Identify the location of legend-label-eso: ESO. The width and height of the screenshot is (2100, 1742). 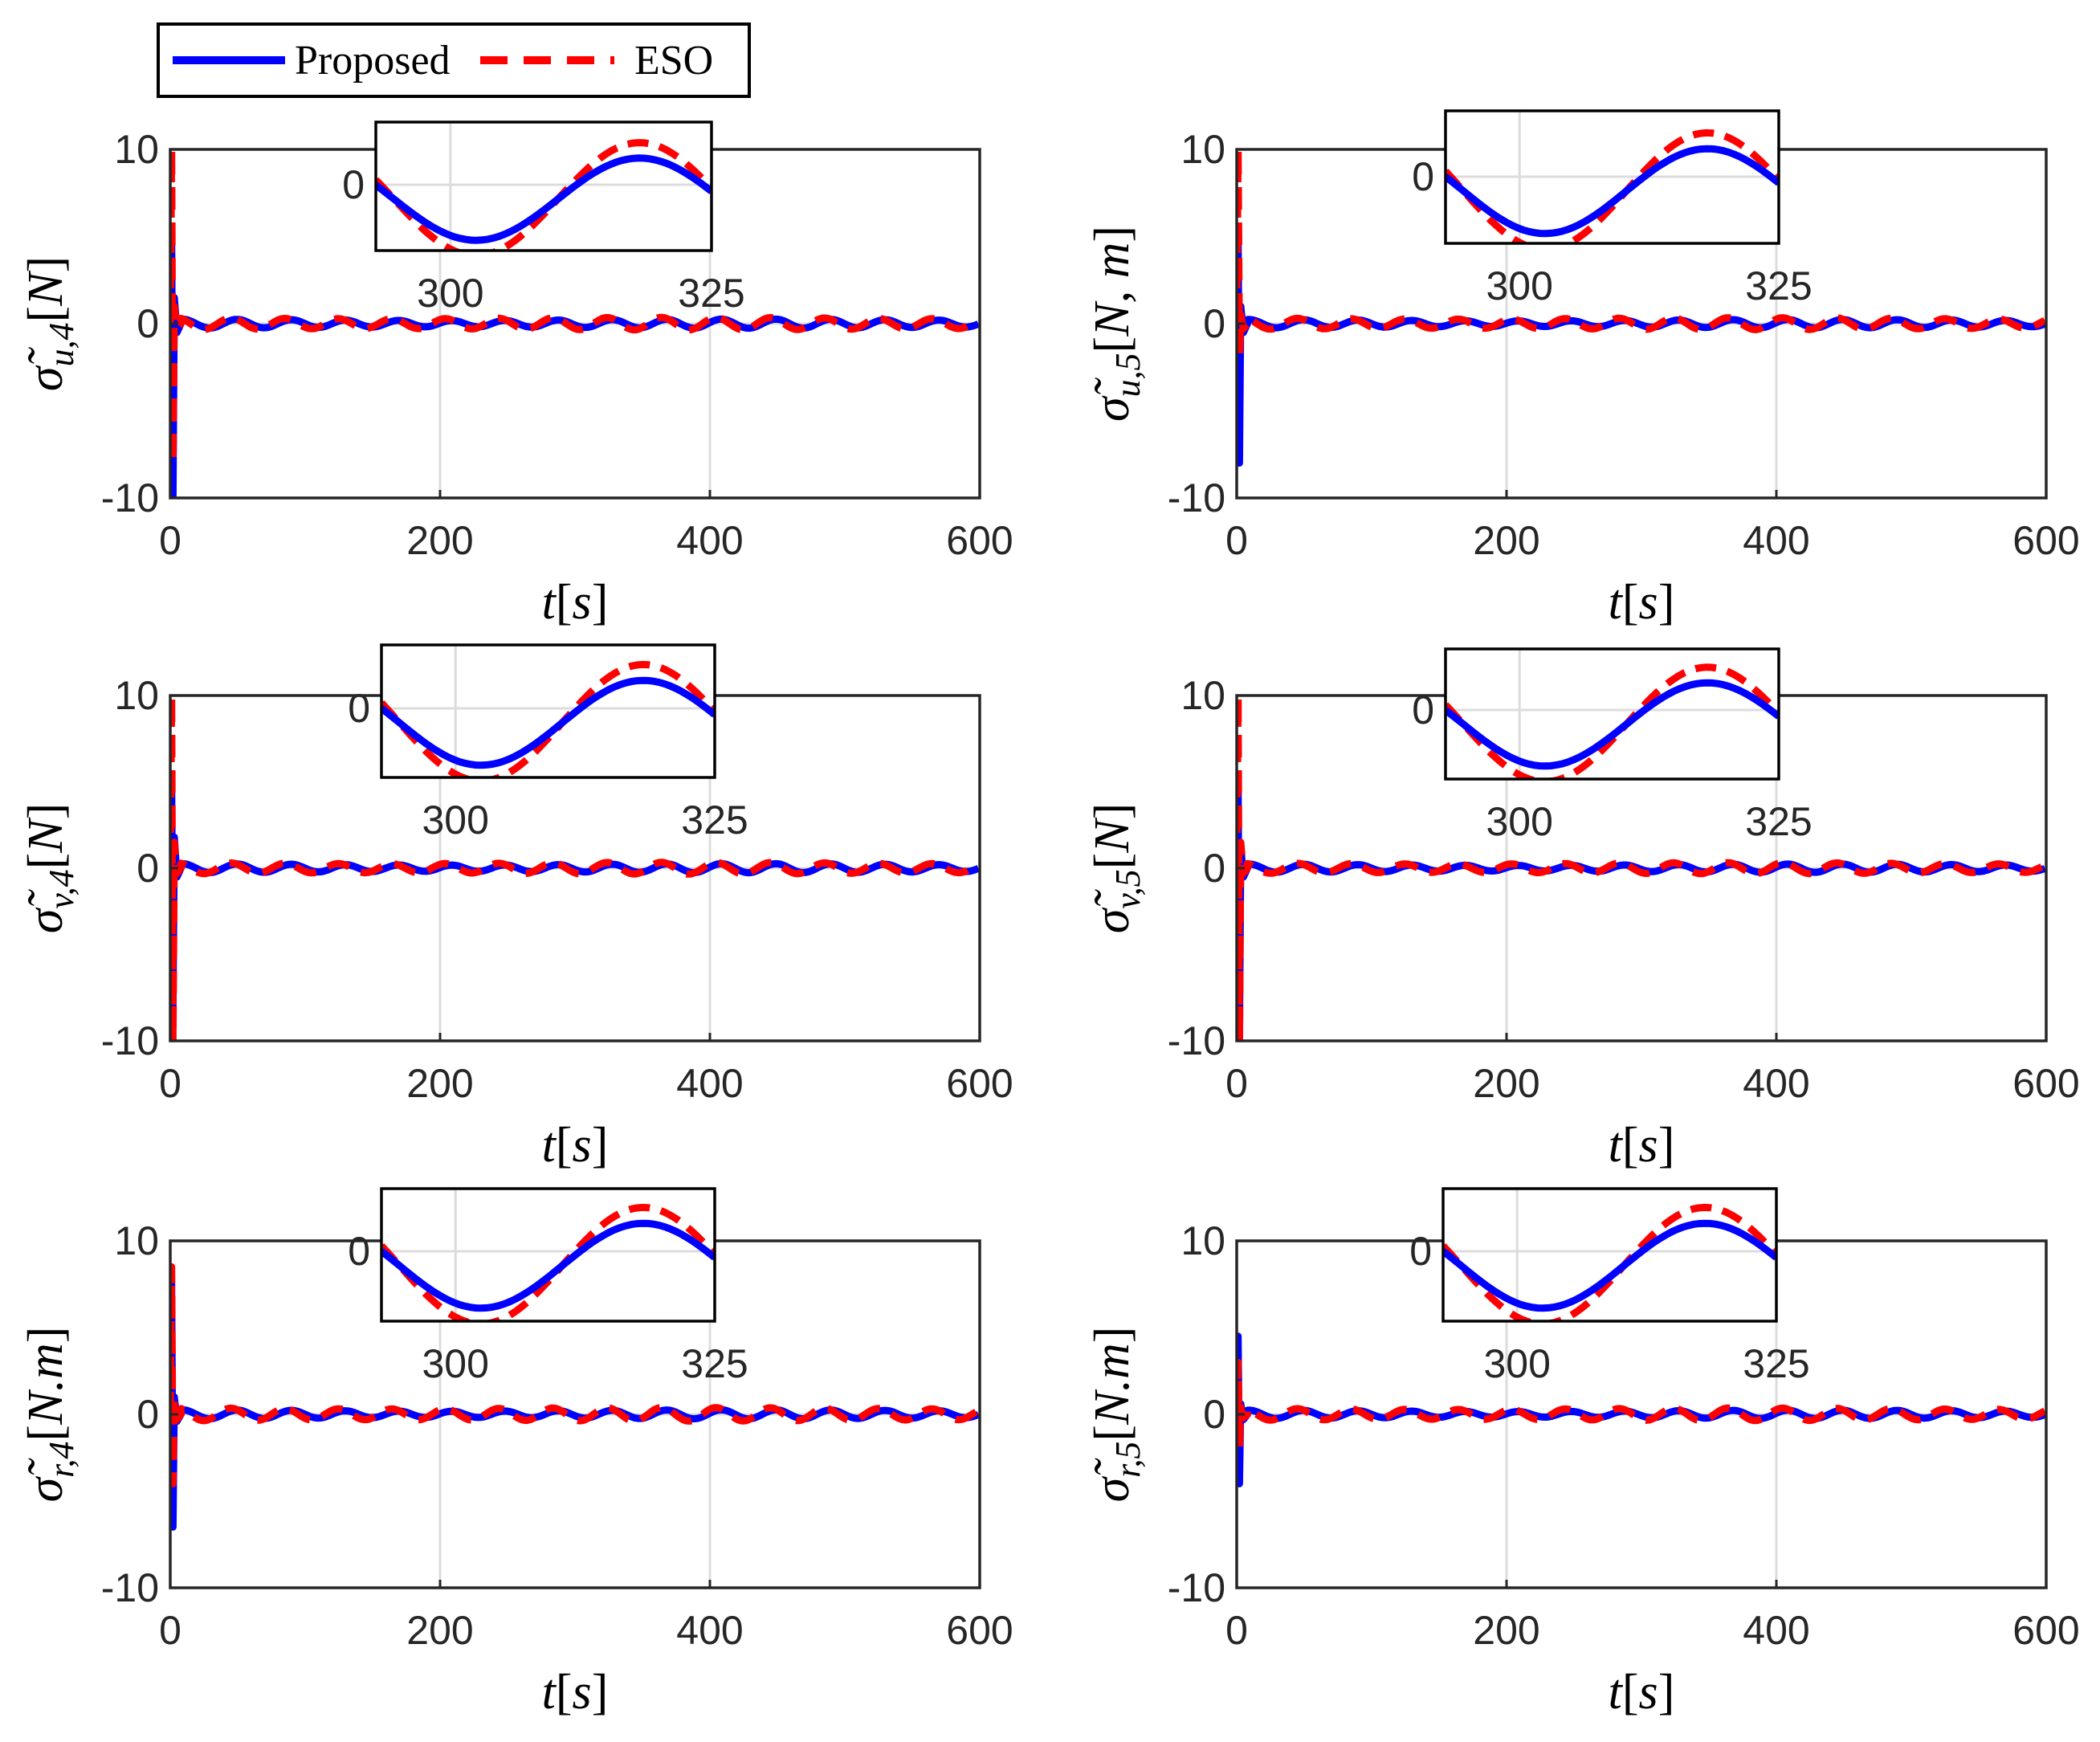
(673, 61).